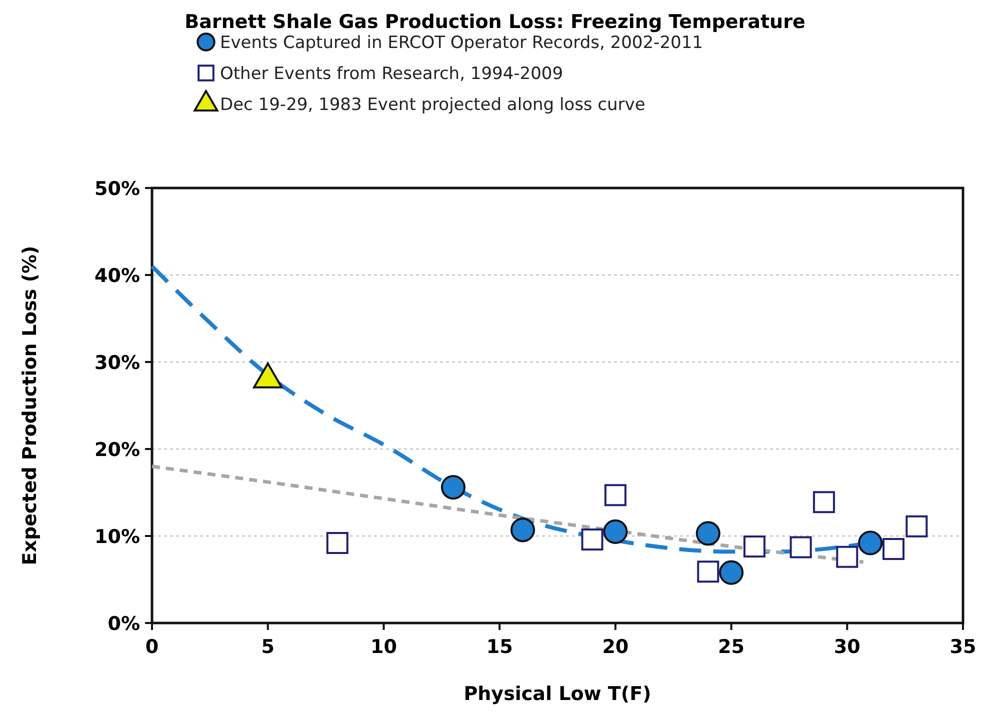  Describe the element at coordinates (499, 647) in the screenshot. I see `x-tick-label: 15` at that location.